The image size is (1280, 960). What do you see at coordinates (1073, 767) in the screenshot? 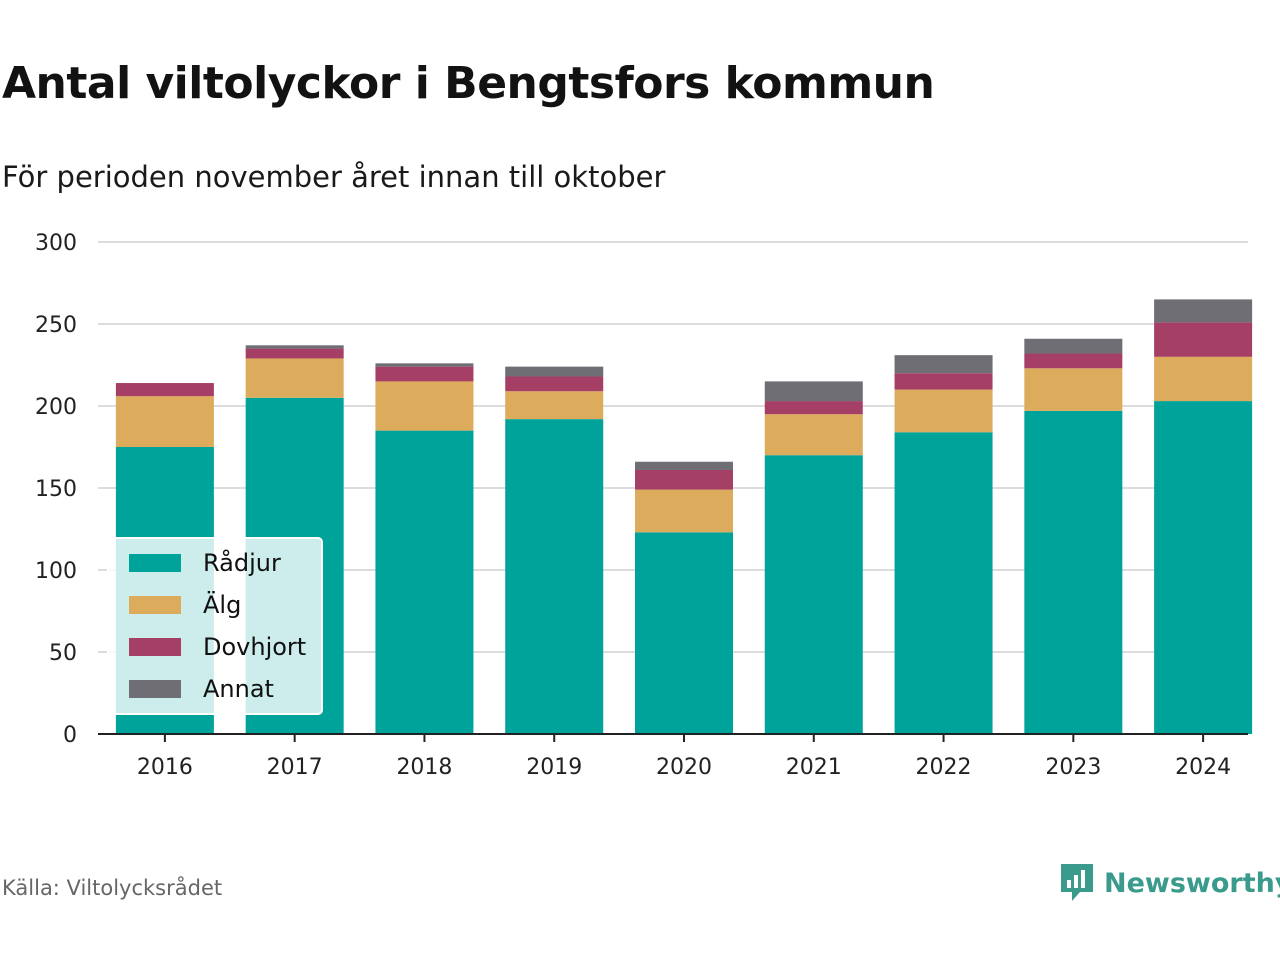
I see `x-tick-label: 2023` at bounding box center [1073, 767].